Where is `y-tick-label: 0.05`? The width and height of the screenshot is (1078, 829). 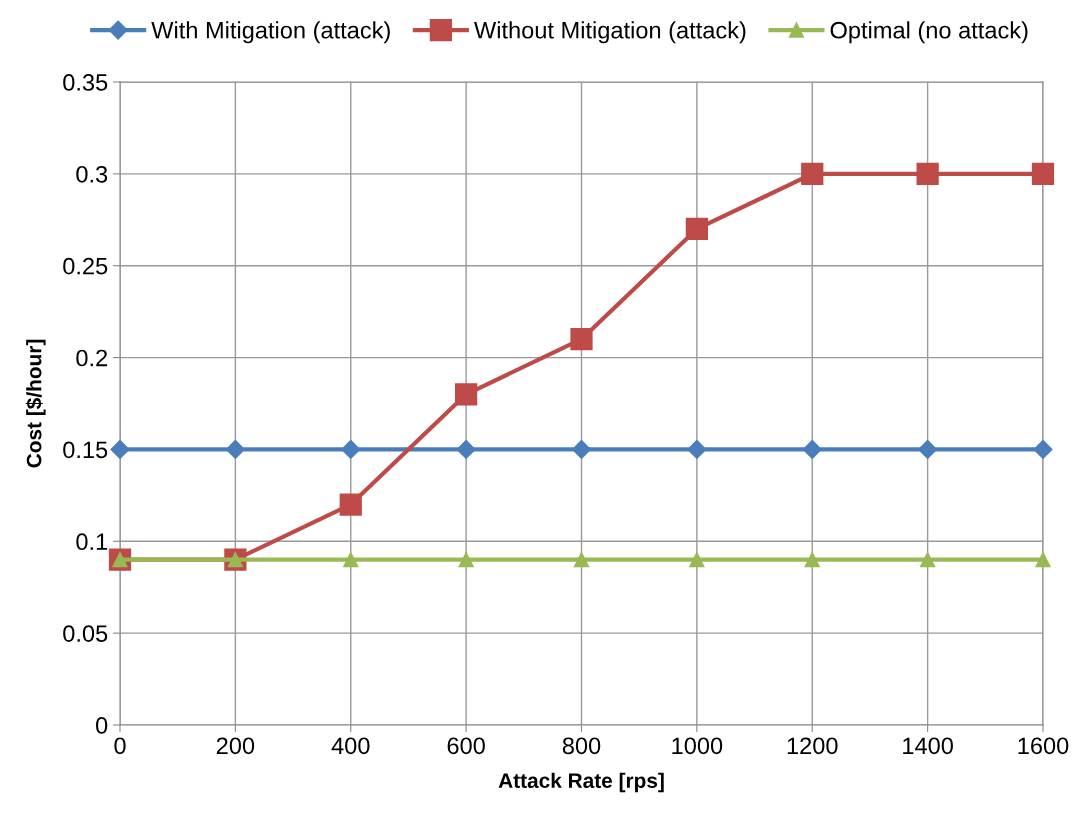 y-tick-label: 0.05 is located at coordinates (85, 633).